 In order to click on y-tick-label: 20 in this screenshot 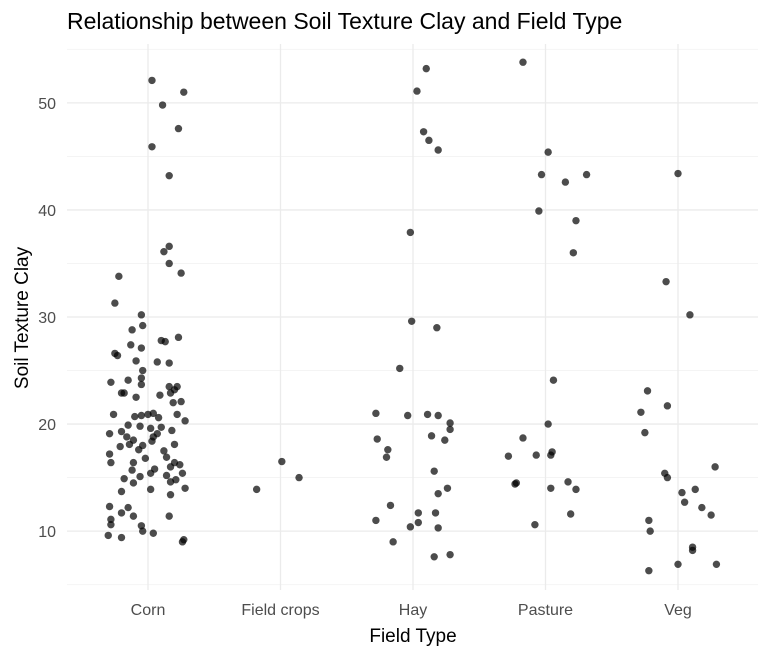, I will do `click(47, 425)`.